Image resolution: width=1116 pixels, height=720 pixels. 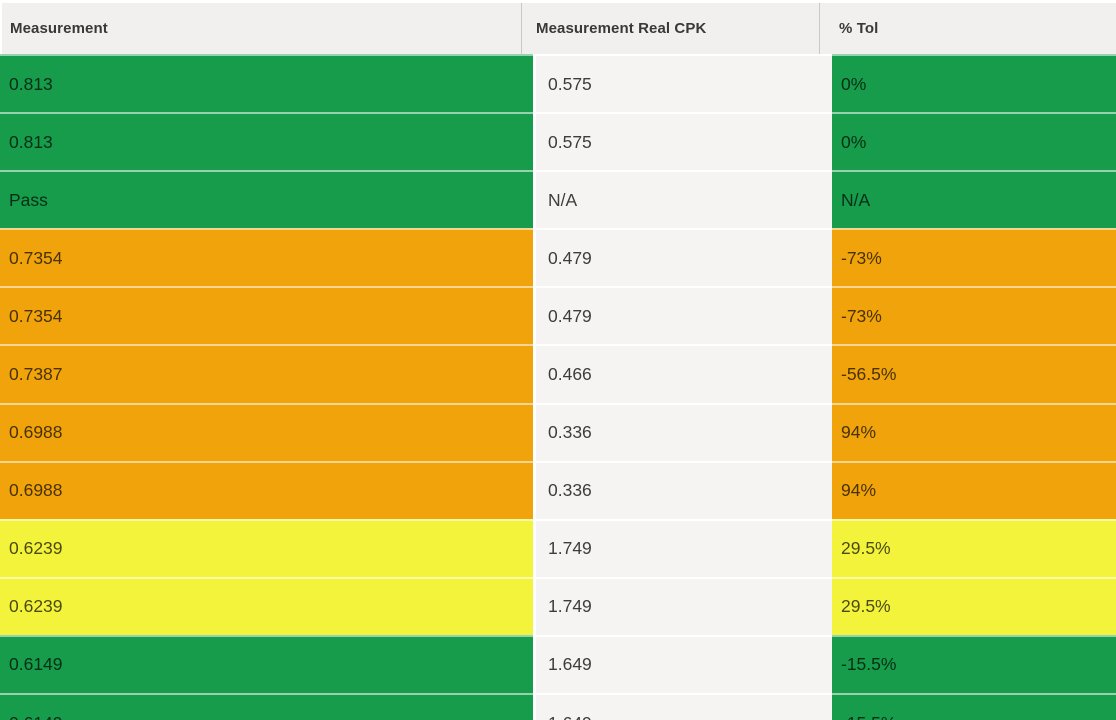 I want to click on table-row: Pass N/A N/A, so click(x=558, y=199).